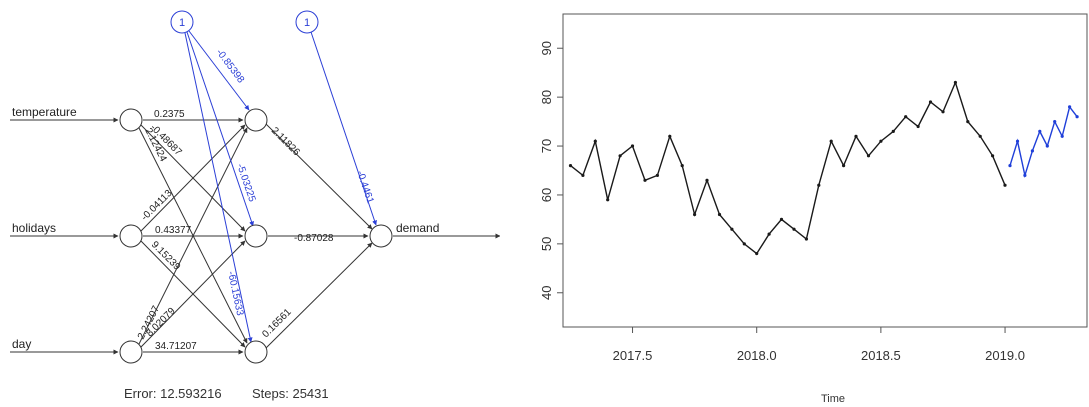  I want to click on y-tick-label: 80, so click(546, 97).